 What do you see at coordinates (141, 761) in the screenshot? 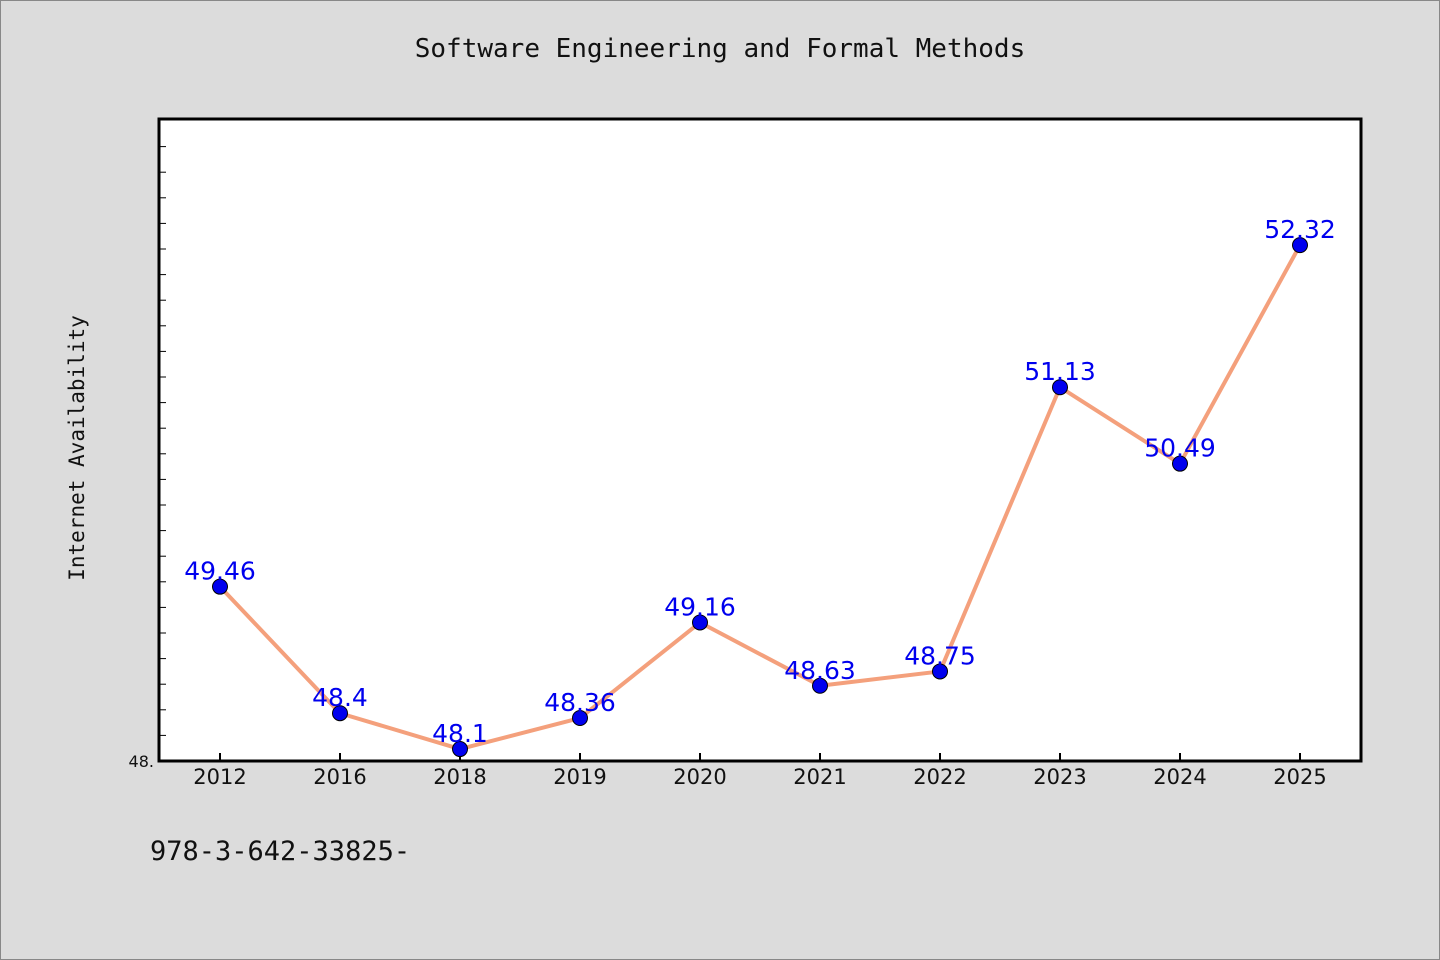
I see `y-tick-label: 48.` at bounding box center [141, 761].